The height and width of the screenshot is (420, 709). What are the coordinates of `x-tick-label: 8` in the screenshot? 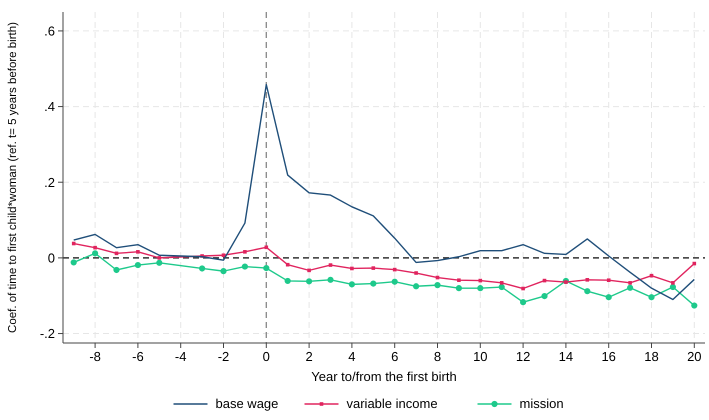 It's located at (438, 356).